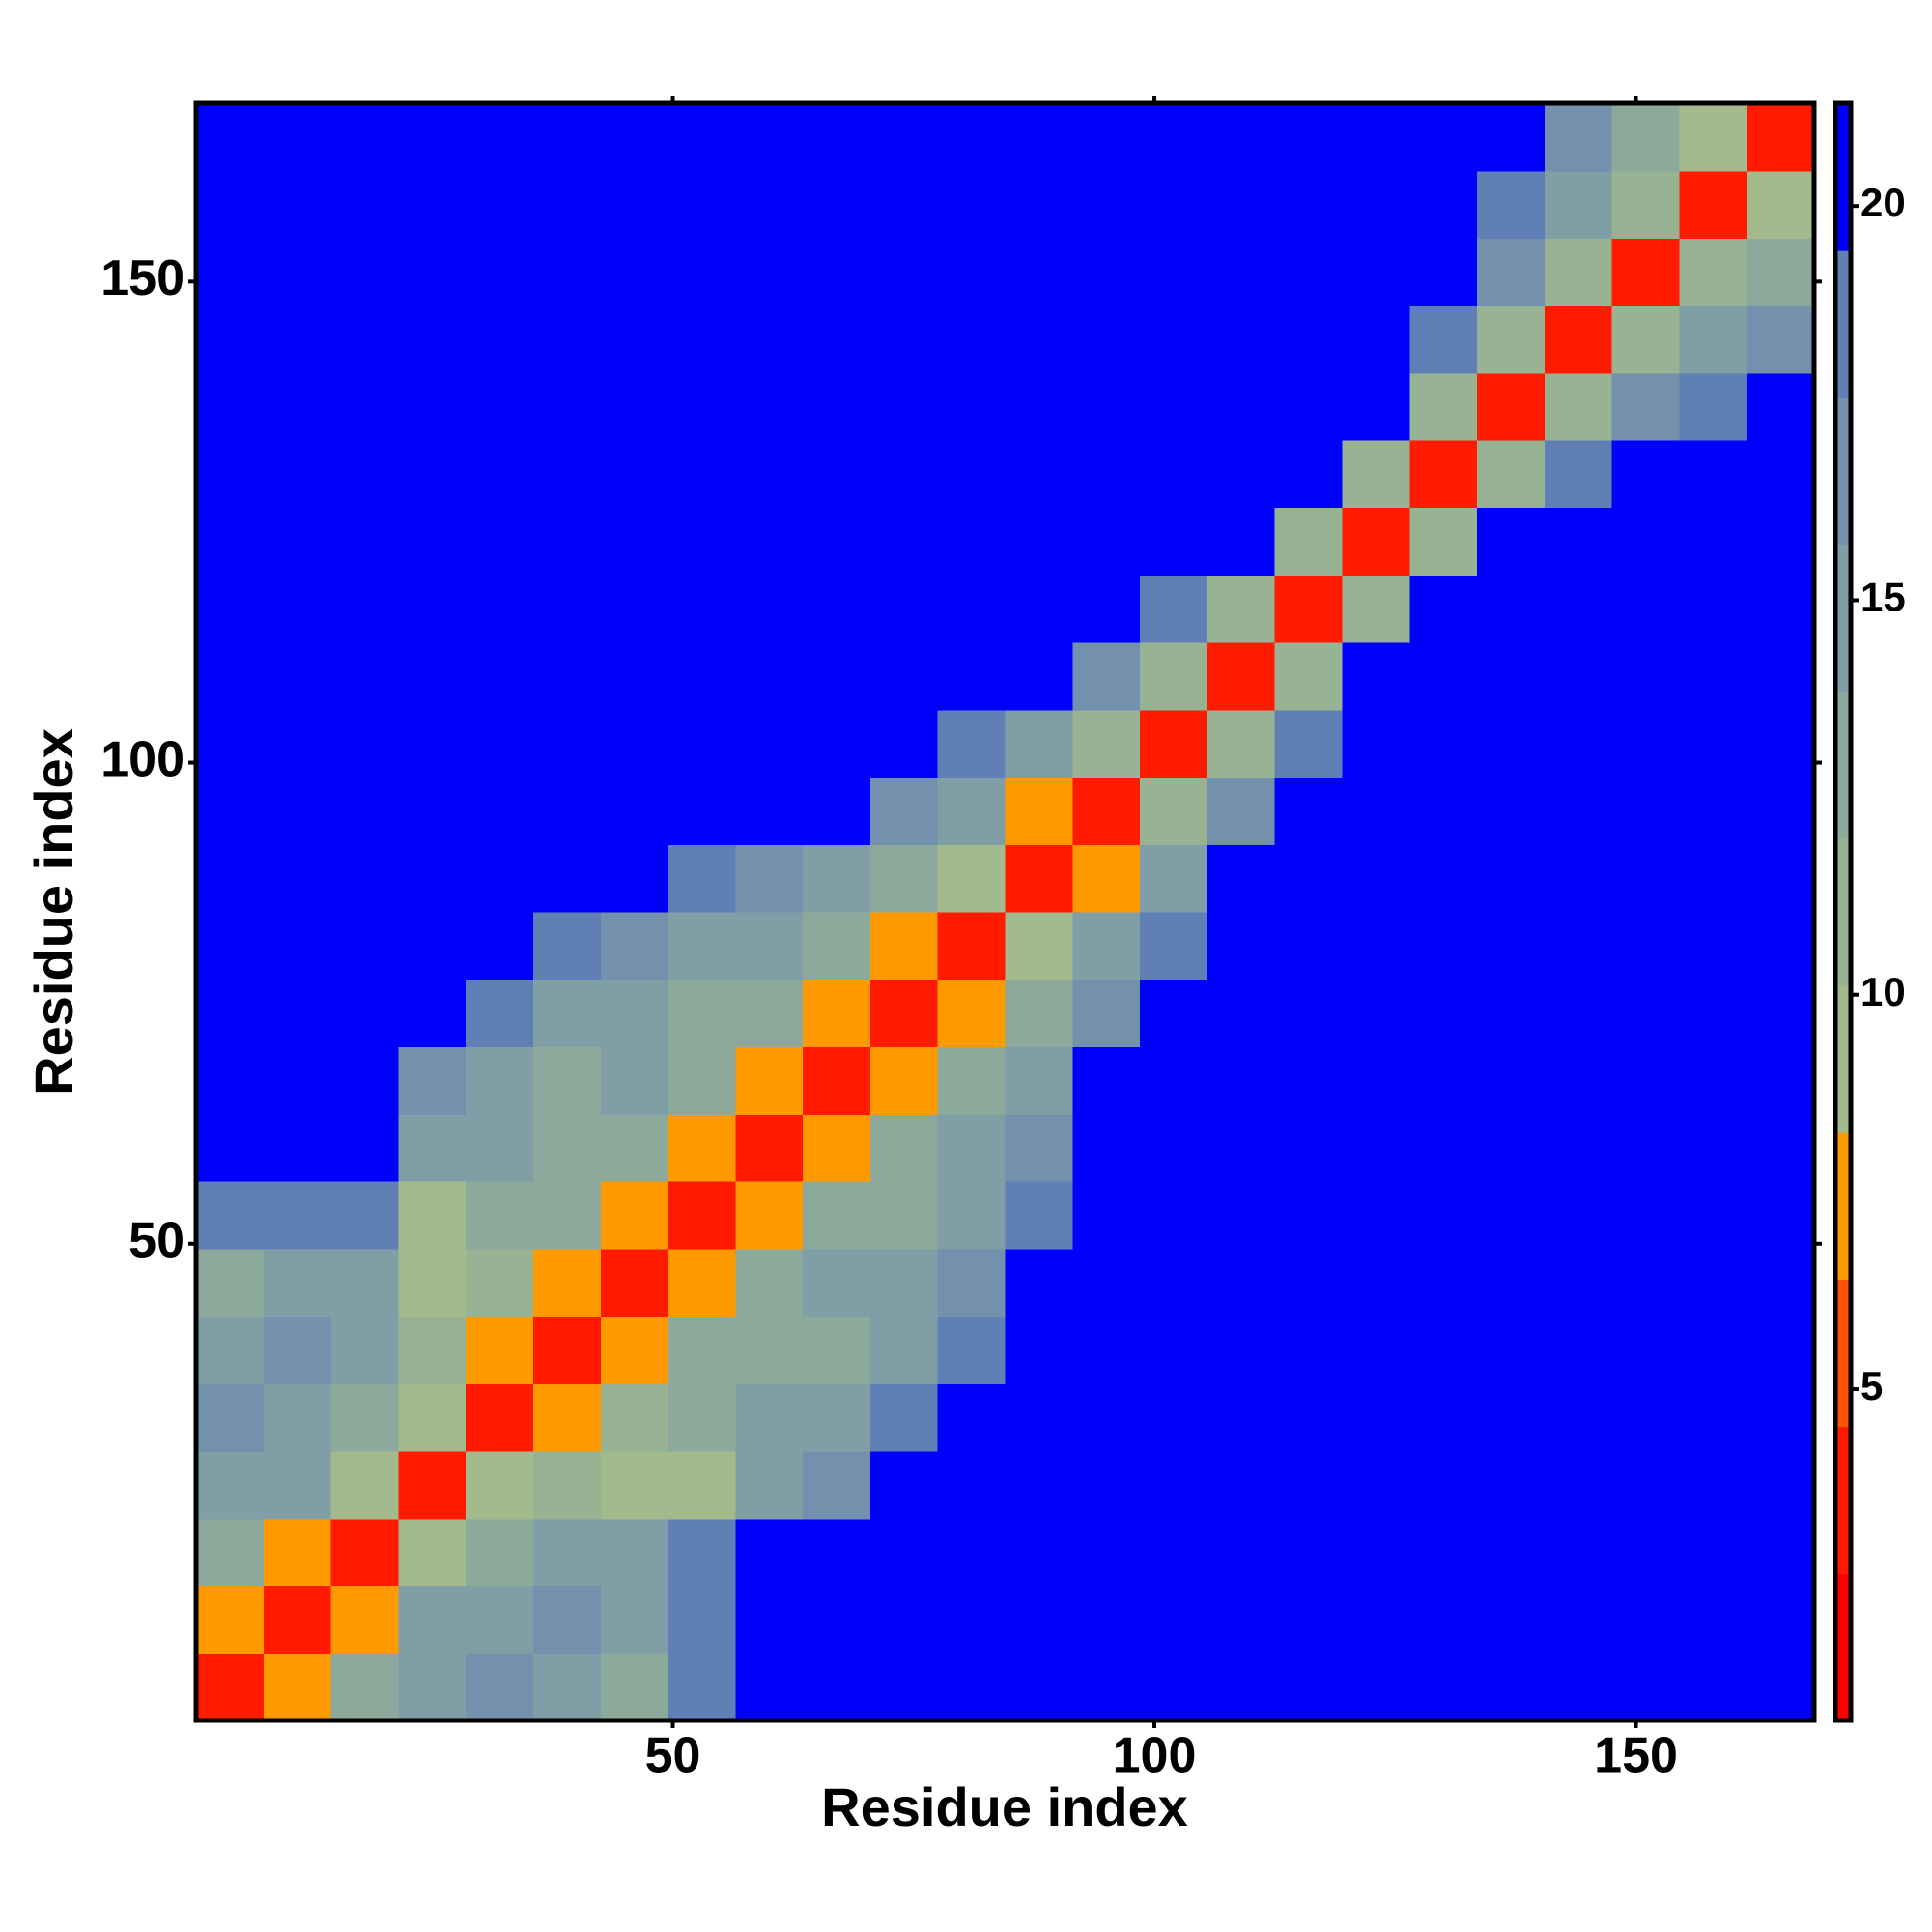 Image resolution: width=1932 pixels, height=1932 pixels. What do you see at coordinates (142, 278) in the screenshot?
I see `y-tick-label: 150` at bounding box center [142, 278].